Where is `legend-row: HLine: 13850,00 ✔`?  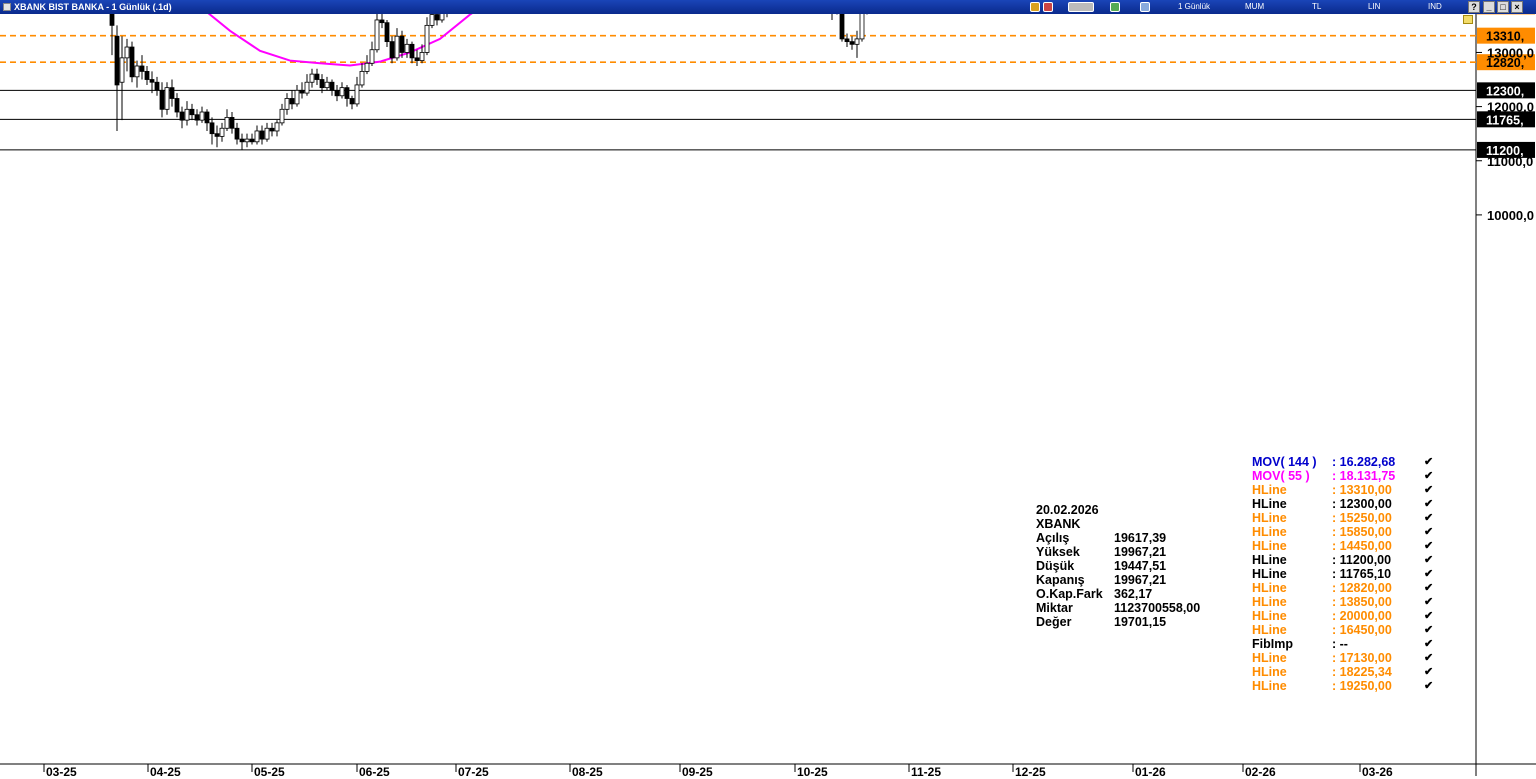 legend-row: HLine: 13850,00 ✔ is located at coordinates (1347, 602).